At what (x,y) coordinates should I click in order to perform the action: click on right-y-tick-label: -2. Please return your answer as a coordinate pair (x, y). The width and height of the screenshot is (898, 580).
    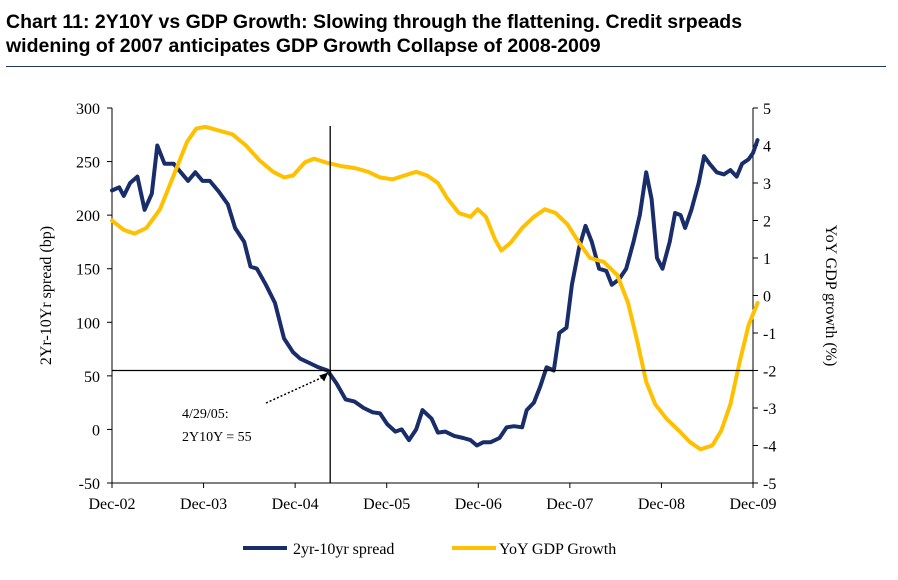
    Looking at the image, I should click on (769, 372).